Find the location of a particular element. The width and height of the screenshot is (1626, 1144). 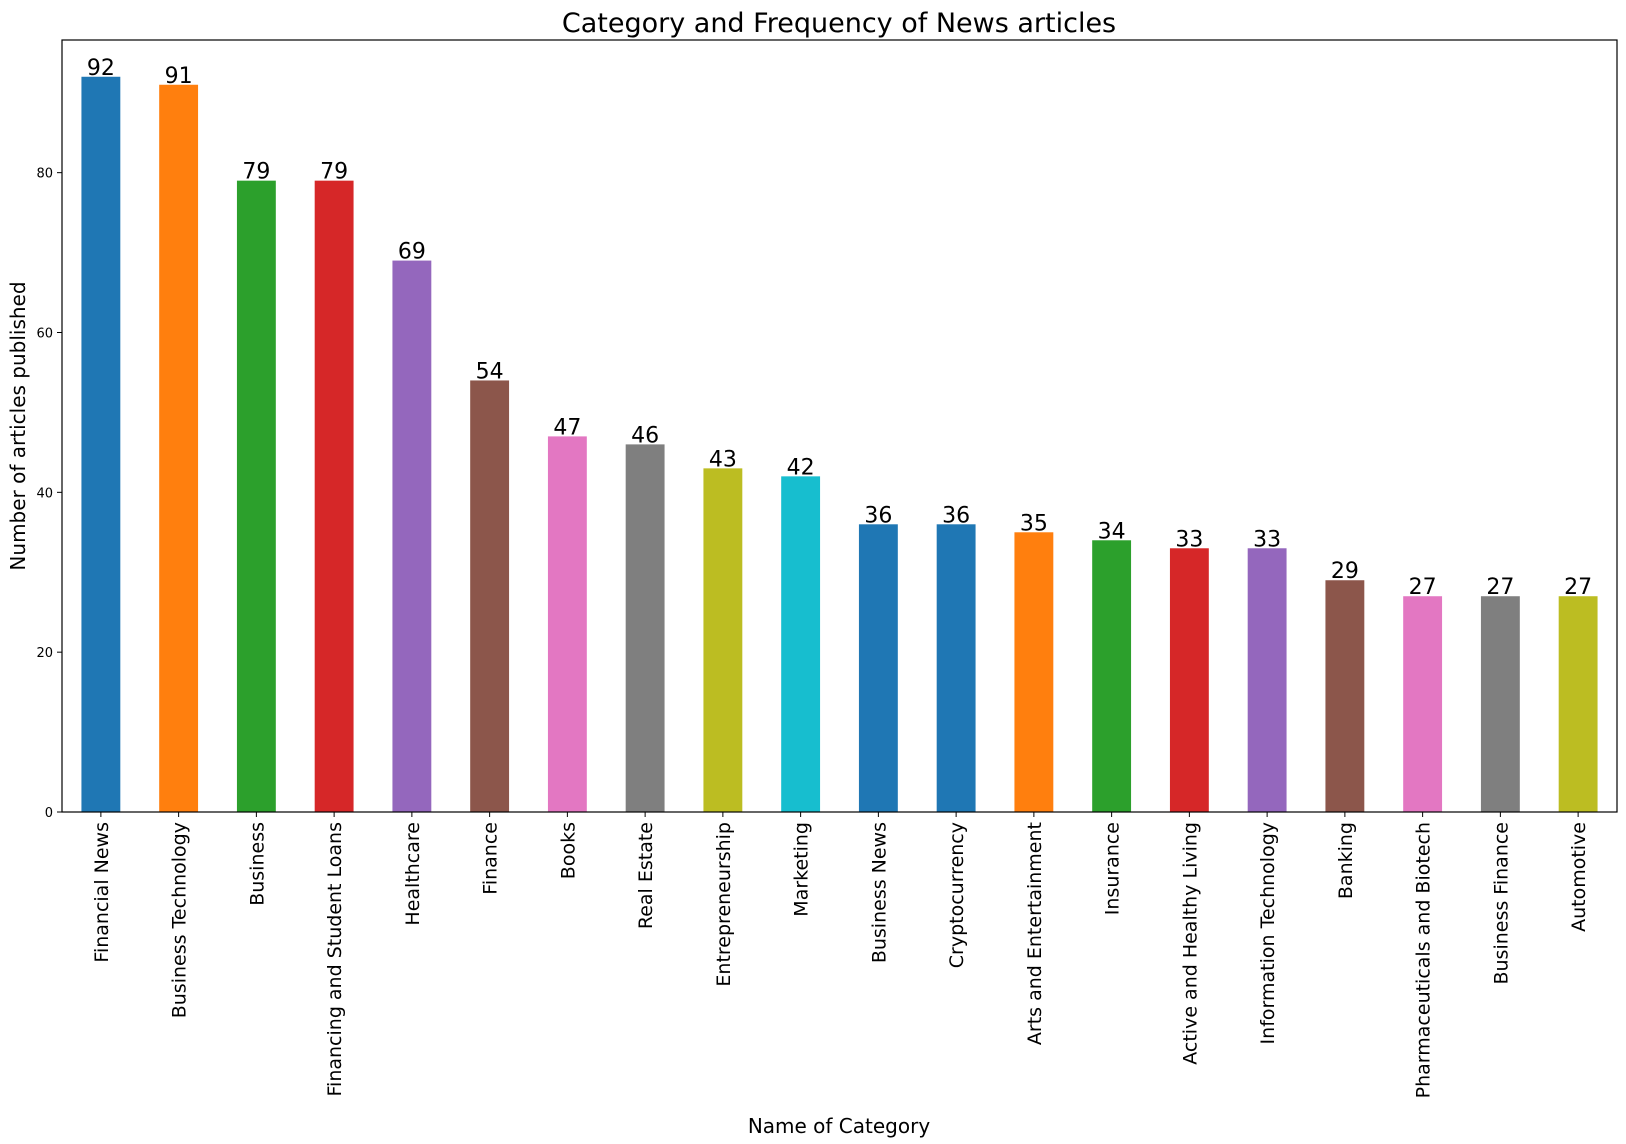

data-label: 69 is located at coordinates (412, 252).